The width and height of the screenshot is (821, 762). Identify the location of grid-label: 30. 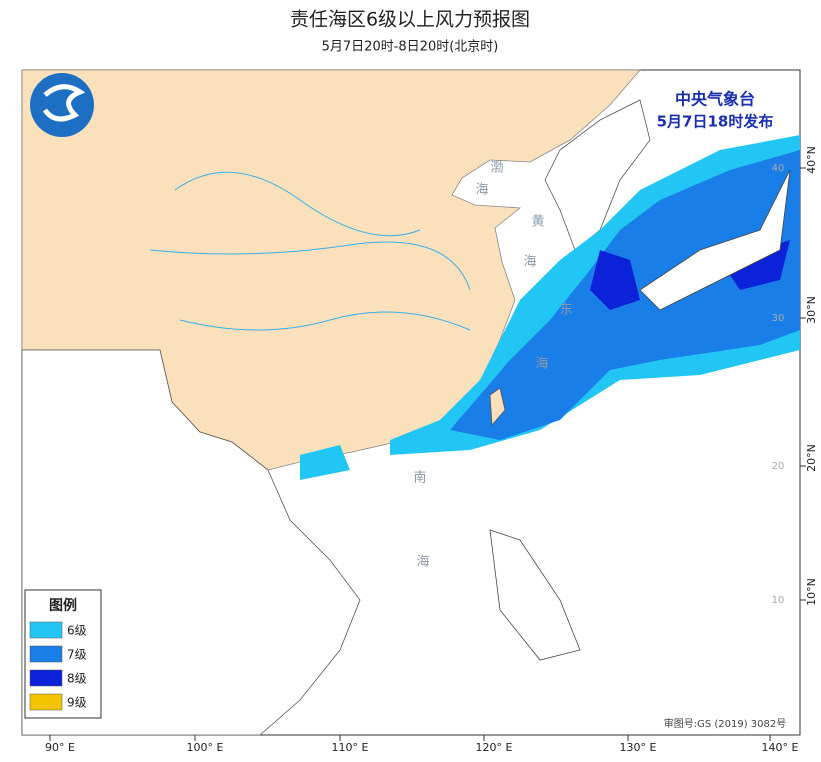
(778, 318).